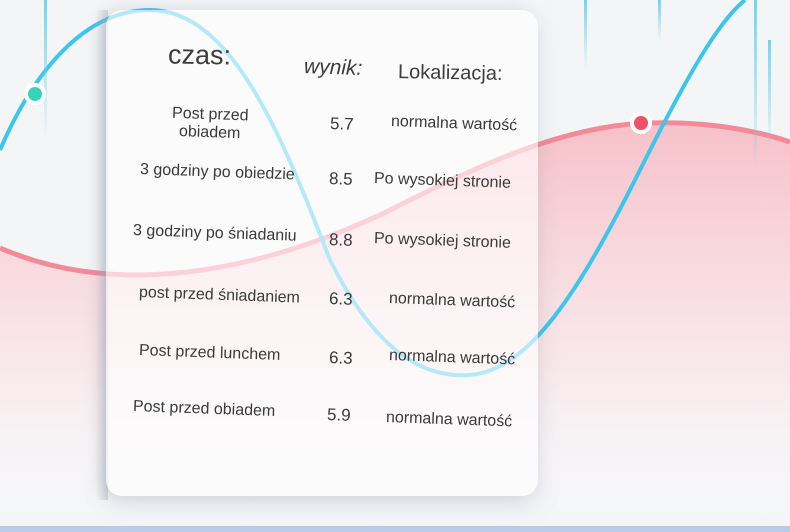 The image size is (790, 532). I want to click on row-5-score: 6.3, so click(340, 358).